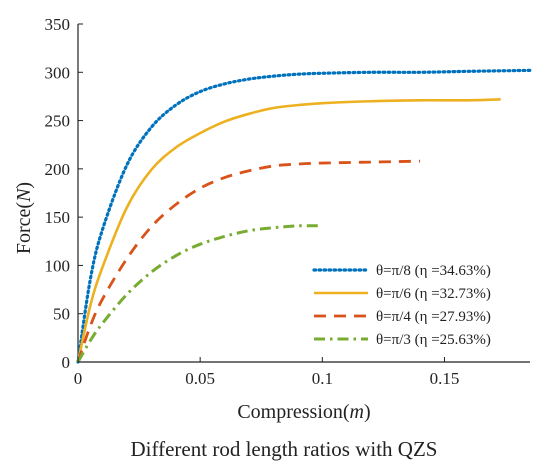 This screenshot has height=468, width=550. What do you see at coordinates (200, 378) in the screenshot?
I see `x-tick-label: 0.05` at bounding box center [200, 378].